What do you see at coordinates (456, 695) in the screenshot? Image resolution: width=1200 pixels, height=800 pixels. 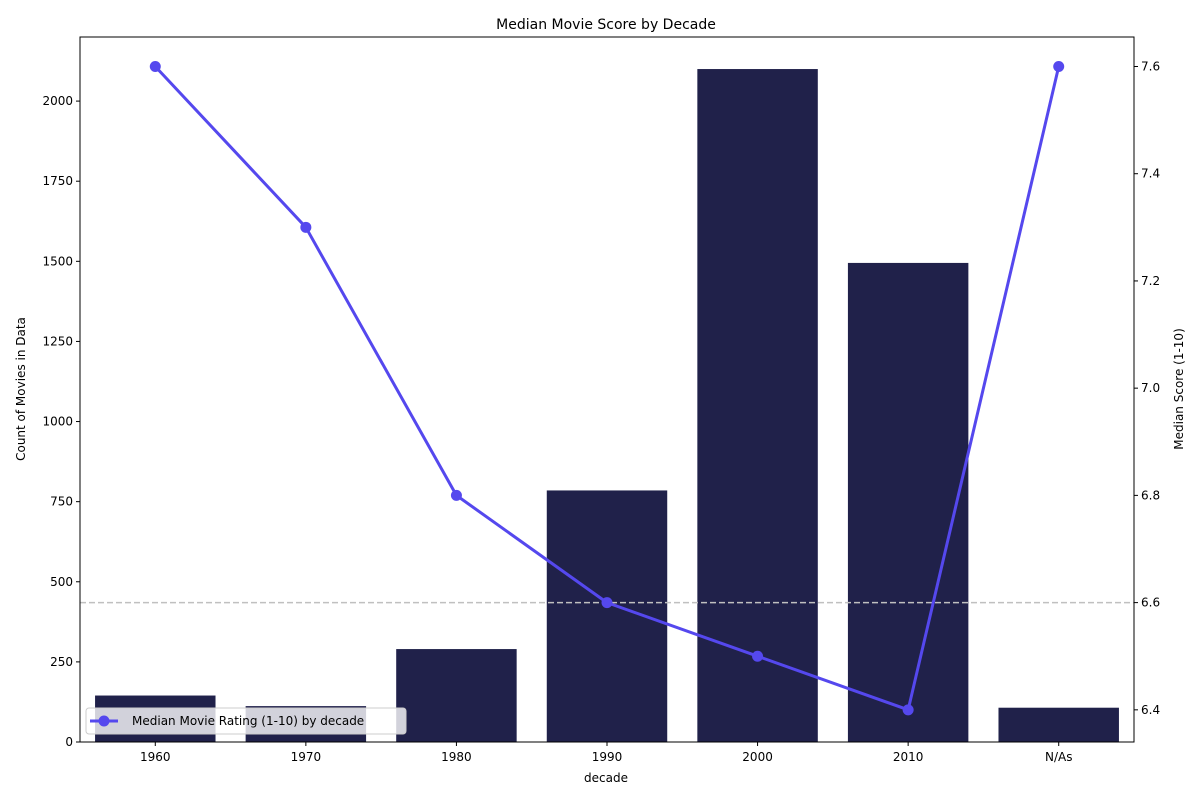 I see `bar-1980` at bounding box center [456, 695].